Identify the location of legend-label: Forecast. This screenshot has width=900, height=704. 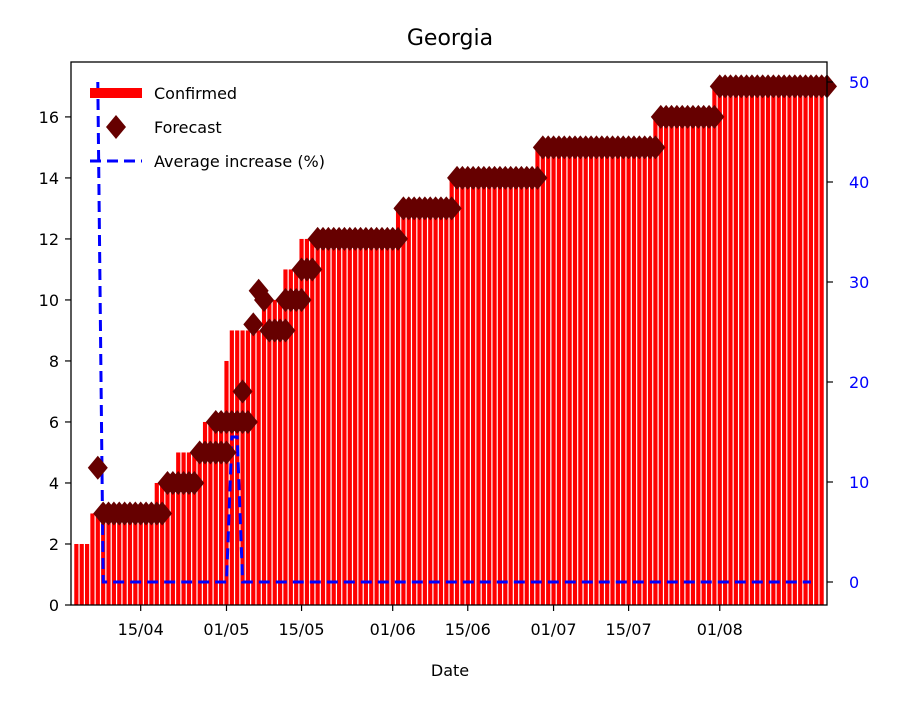
(188, 127).